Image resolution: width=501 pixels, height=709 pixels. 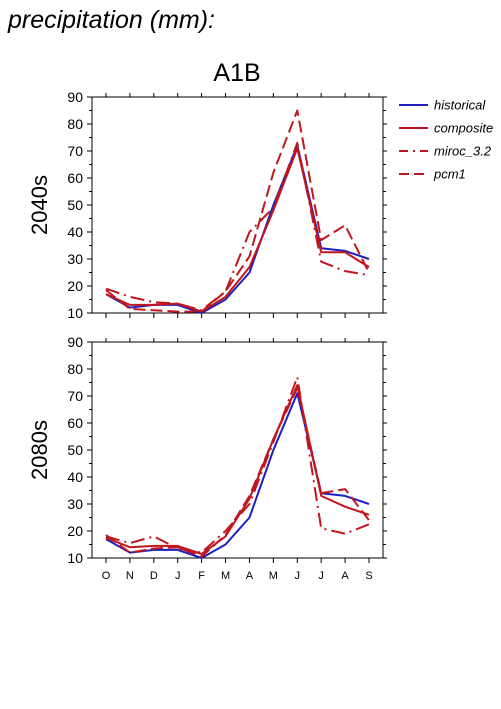 What do you see at coordinates (201, 576) in the screenshot?
I see `x-tick-label: F` at bounding box center [201, 576].